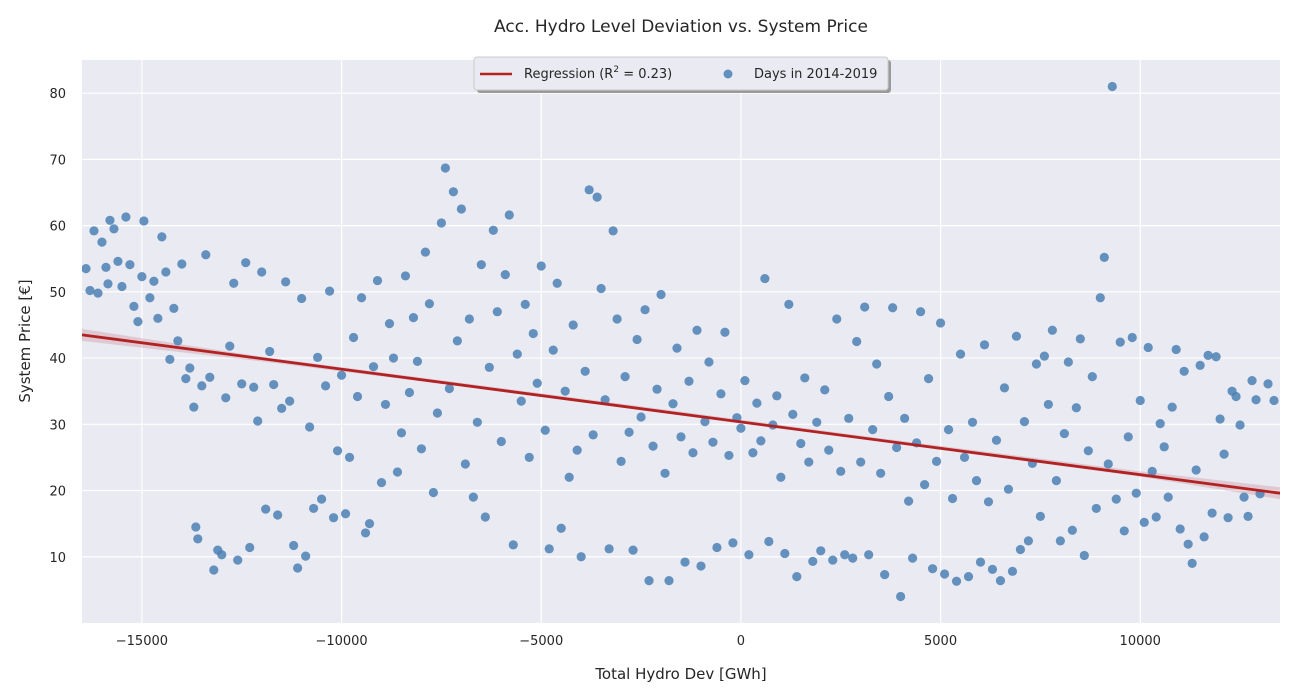  What do you see at coordinates (598, 73) in the screenshot?
I see `legend-regression-label: Regression (R2 = 0.23)` at bounding box center [598, 73].